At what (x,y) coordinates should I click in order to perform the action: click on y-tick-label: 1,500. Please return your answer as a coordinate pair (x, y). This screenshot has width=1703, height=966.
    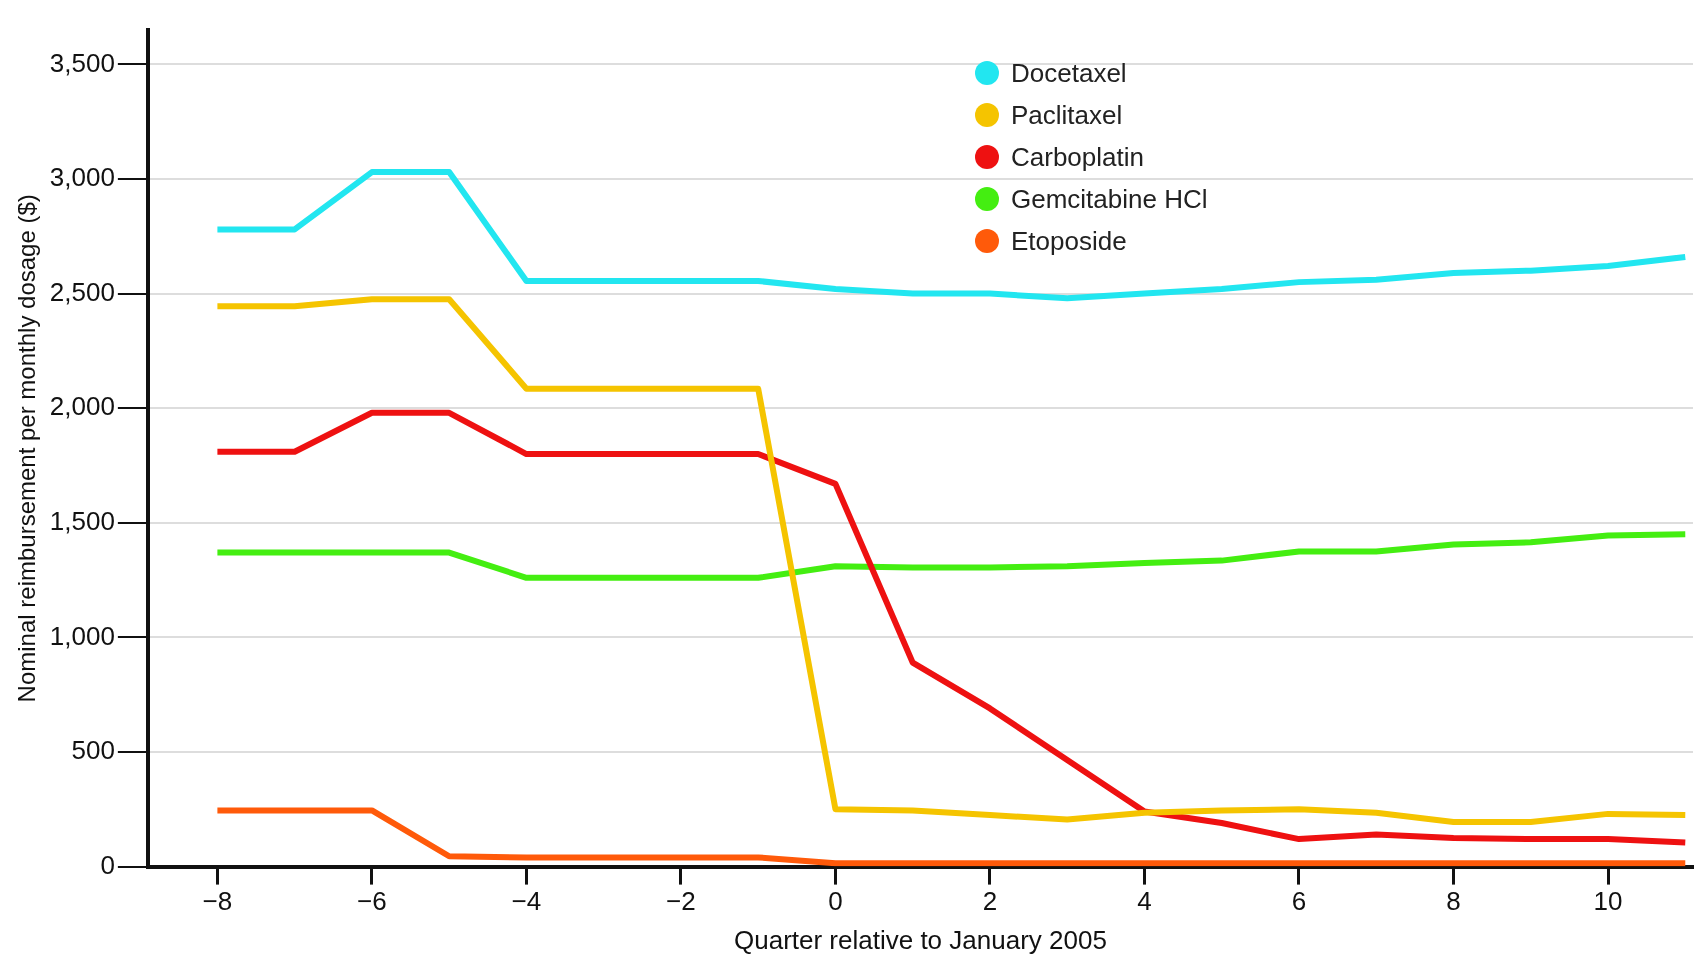
    Looking at the image, I should click on (82, 520).